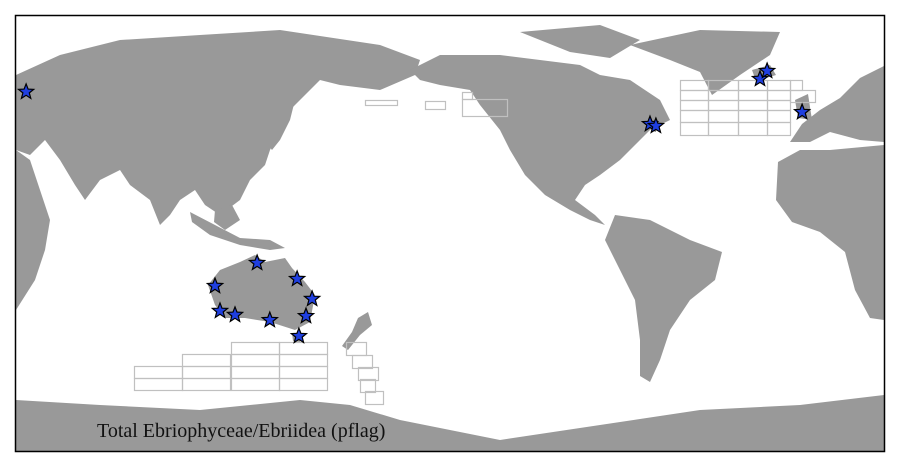 This screenshot has height=467, width=900. Describe the element at coordinates (241, 431) in the screenshot. I see `map-title: Total Ebriophyceae/Ebriidea (pflag)` at that location.